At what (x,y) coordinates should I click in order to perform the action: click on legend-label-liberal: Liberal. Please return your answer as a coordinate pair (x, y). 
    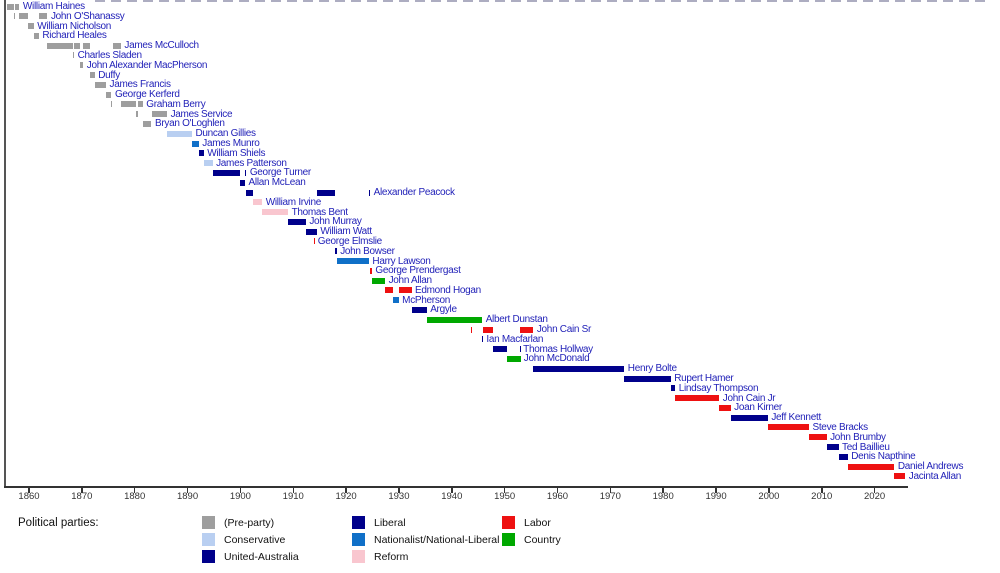
    Looking at the image, I should click on (390, 523).